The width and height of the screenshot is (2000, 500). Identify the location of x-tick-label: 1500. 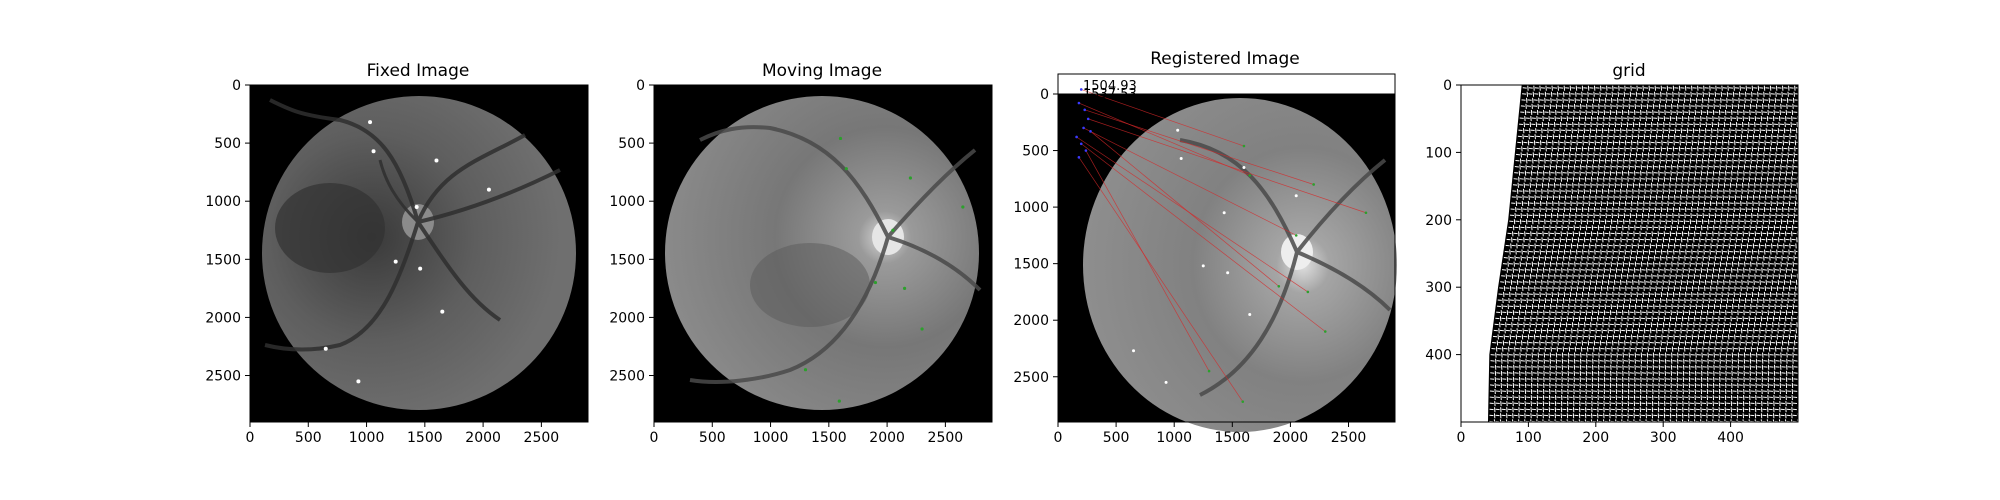
(425, 438).